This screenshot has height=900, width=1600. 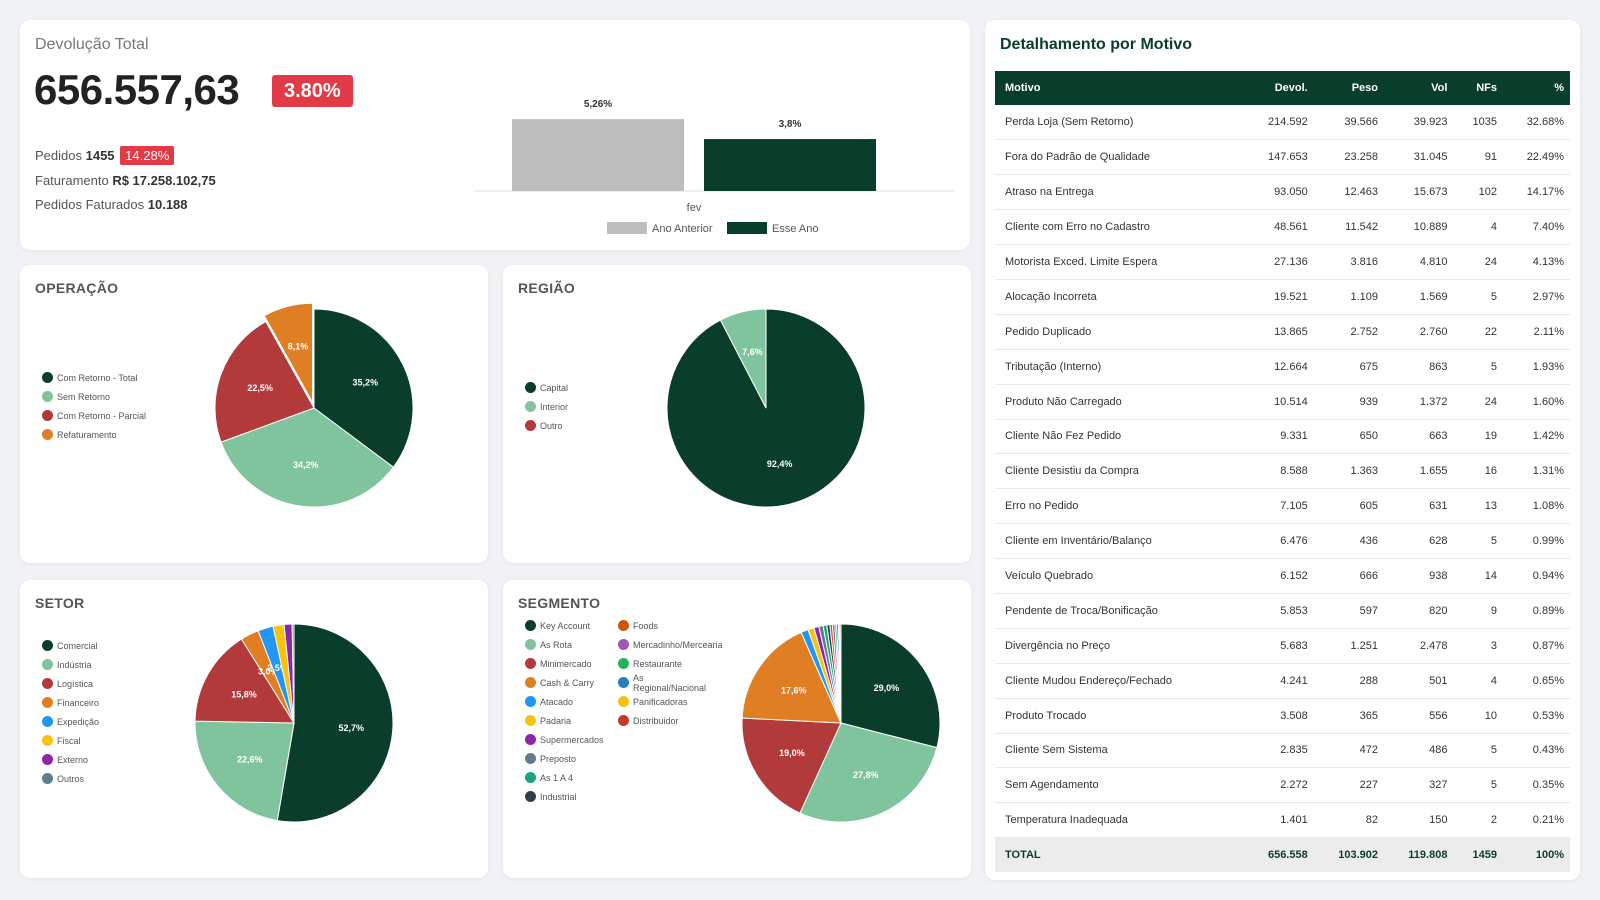 What do you see at coordinates (557, 701) in the screenshot?
I see `legend-label: Atacado` at bounding box center [557, 701].